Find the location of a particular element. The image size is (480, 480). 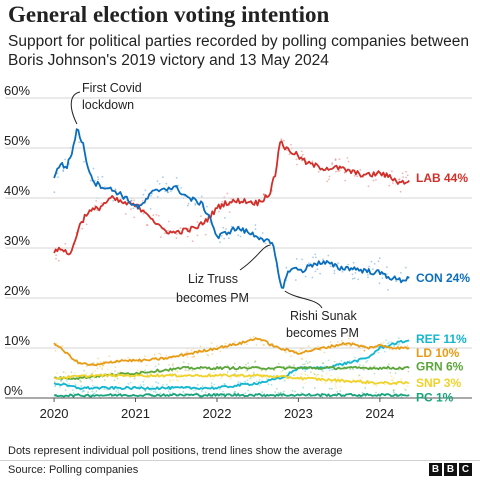

series-label-grn: GRN 6% is located at coordinates (440, 367).